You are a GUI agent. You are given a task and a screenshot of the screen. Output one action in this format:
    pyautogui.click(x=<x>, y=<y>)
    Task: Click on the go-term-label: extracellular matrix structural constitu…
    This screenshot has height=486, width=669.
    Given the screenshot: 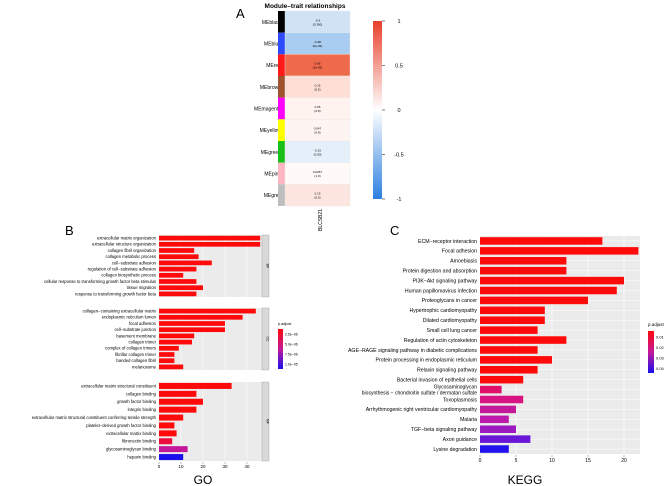 What is the action you would take?
    pyautogui.click(x=119, y=385)
    